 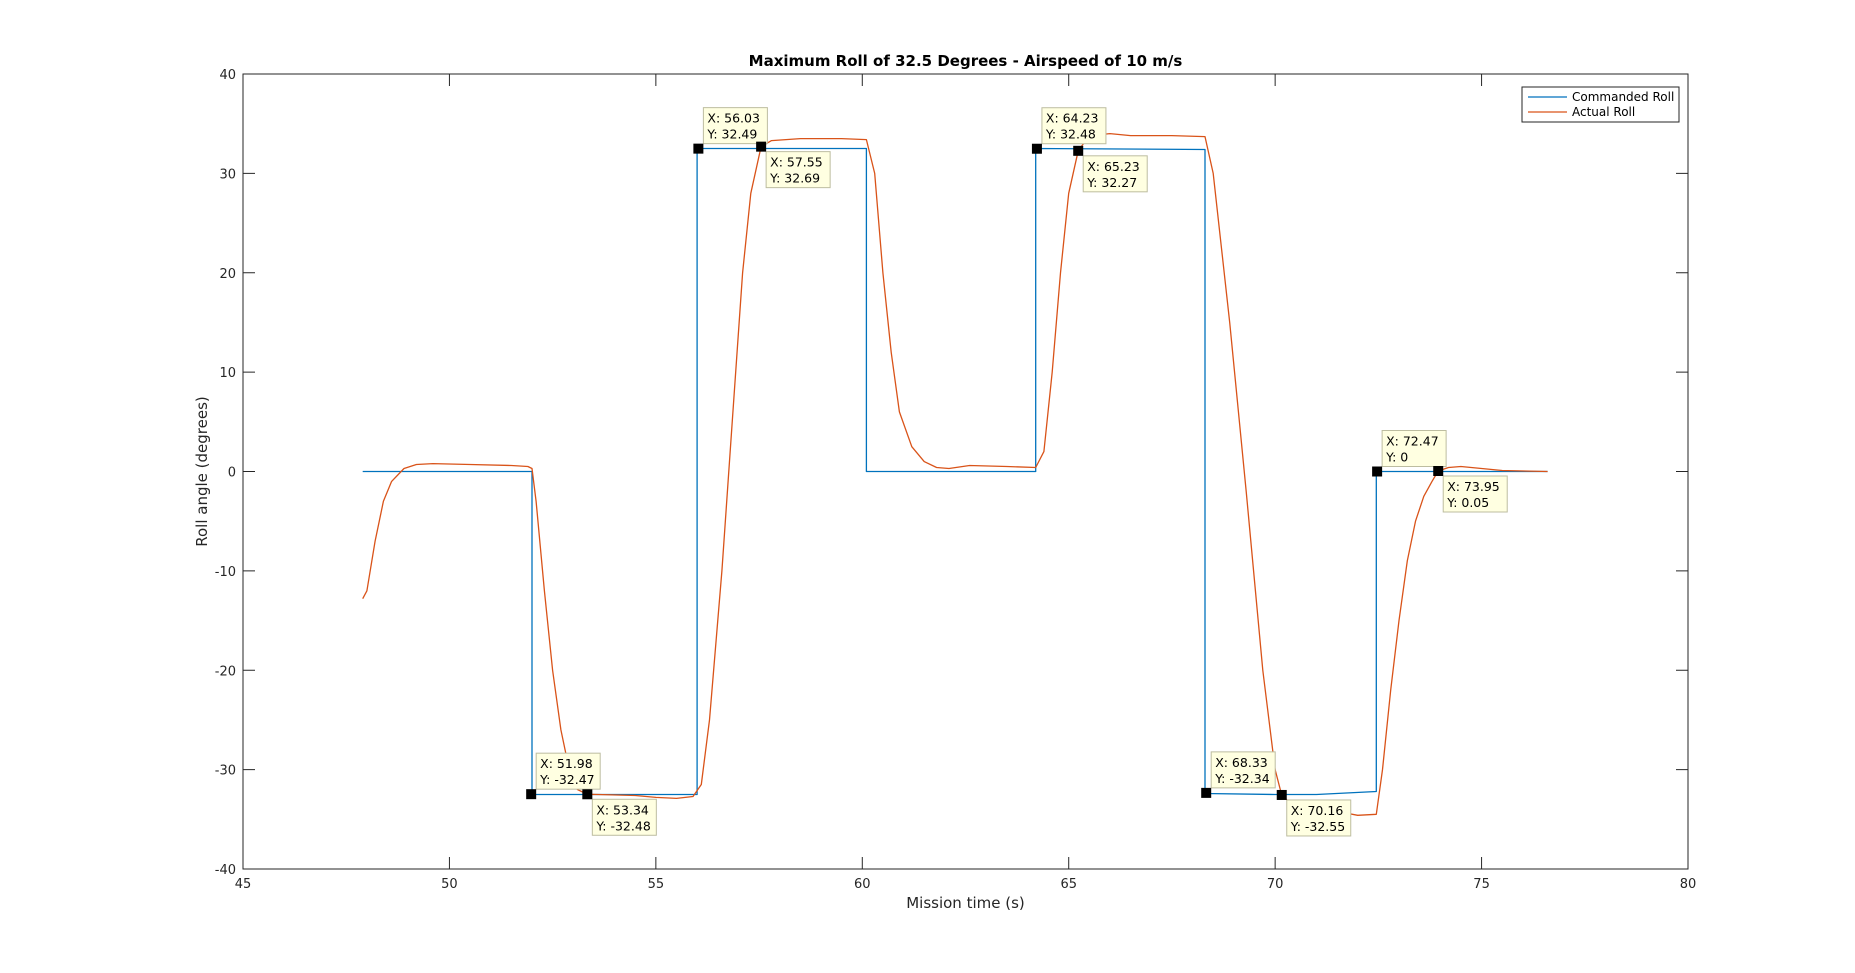 I want to click on x-tick-label: 50, so click(x=449, y=884).